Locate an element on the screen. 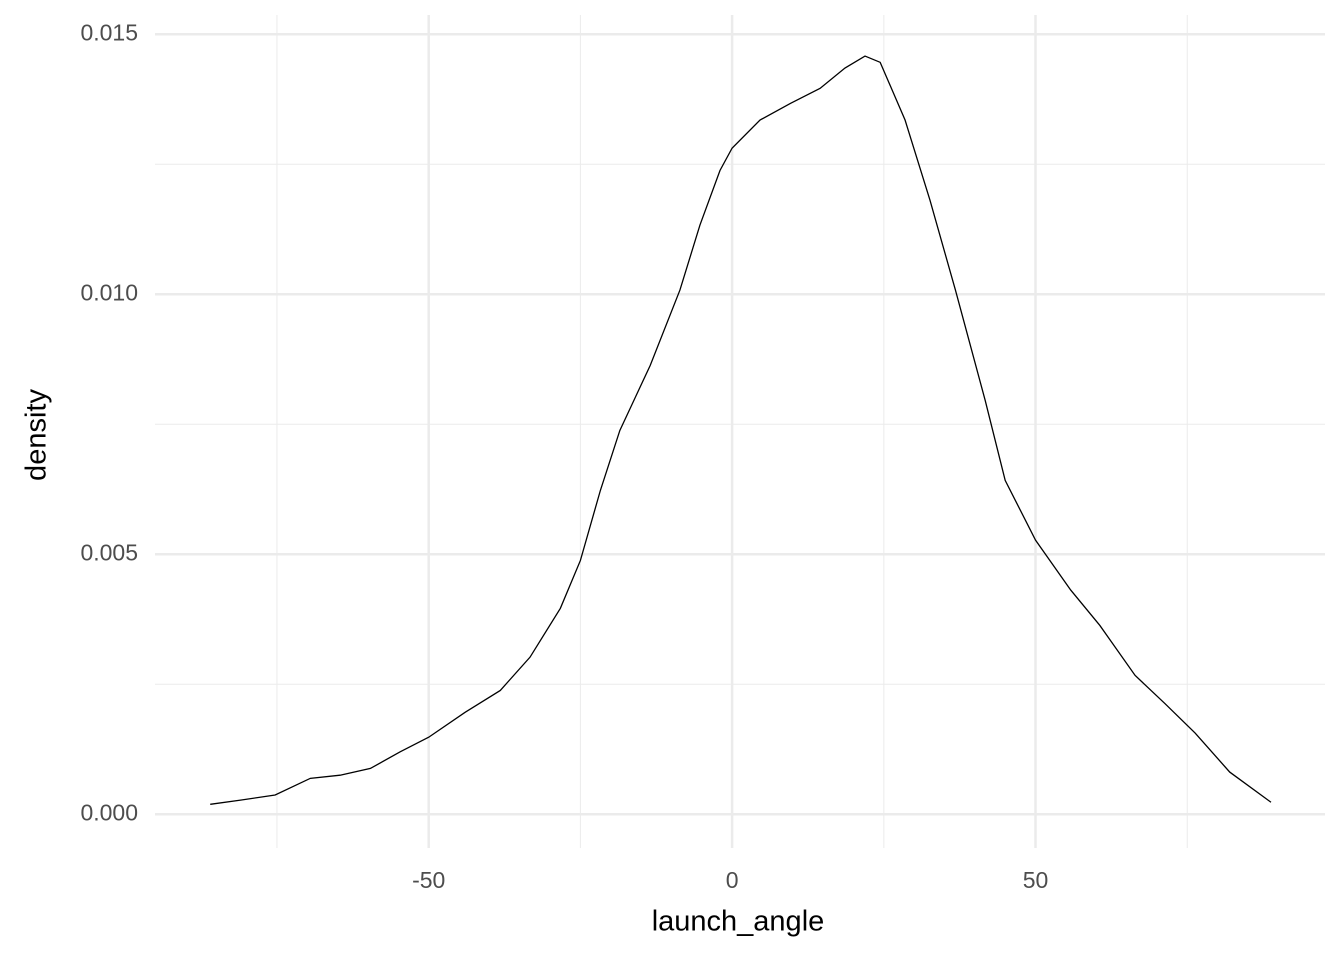 The height and width of the screenshot is (965, 1344). y-axis-title: density is located at coordinates (37, 435).